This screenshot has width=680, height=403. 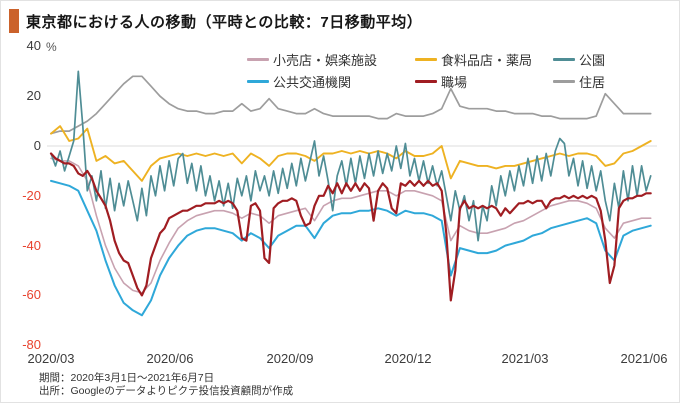 I want to click on legend-label-parks: 公園, so click(x=592, y=60).